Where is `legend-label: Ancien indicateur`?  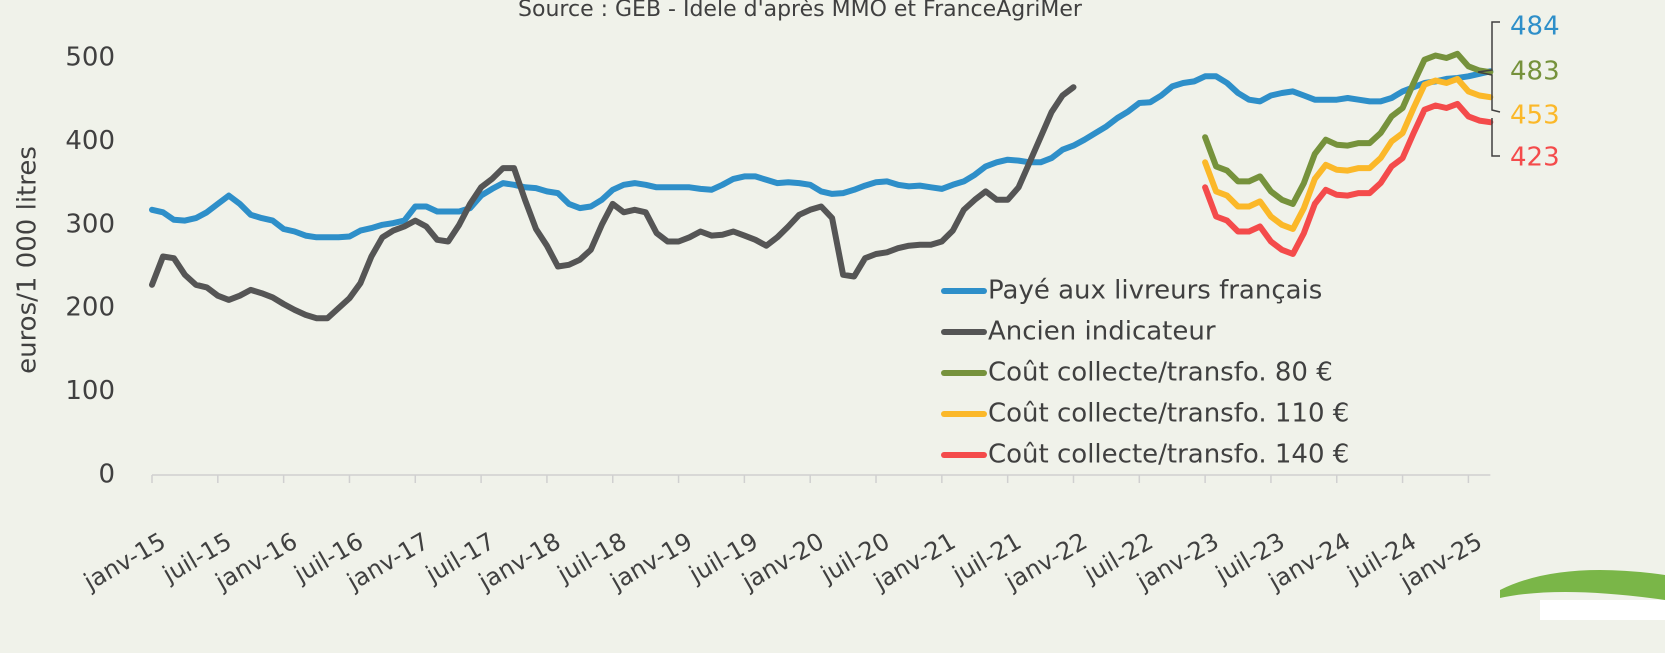 legend-label: Ancien indicateur is located at coordinates (1102, 332).